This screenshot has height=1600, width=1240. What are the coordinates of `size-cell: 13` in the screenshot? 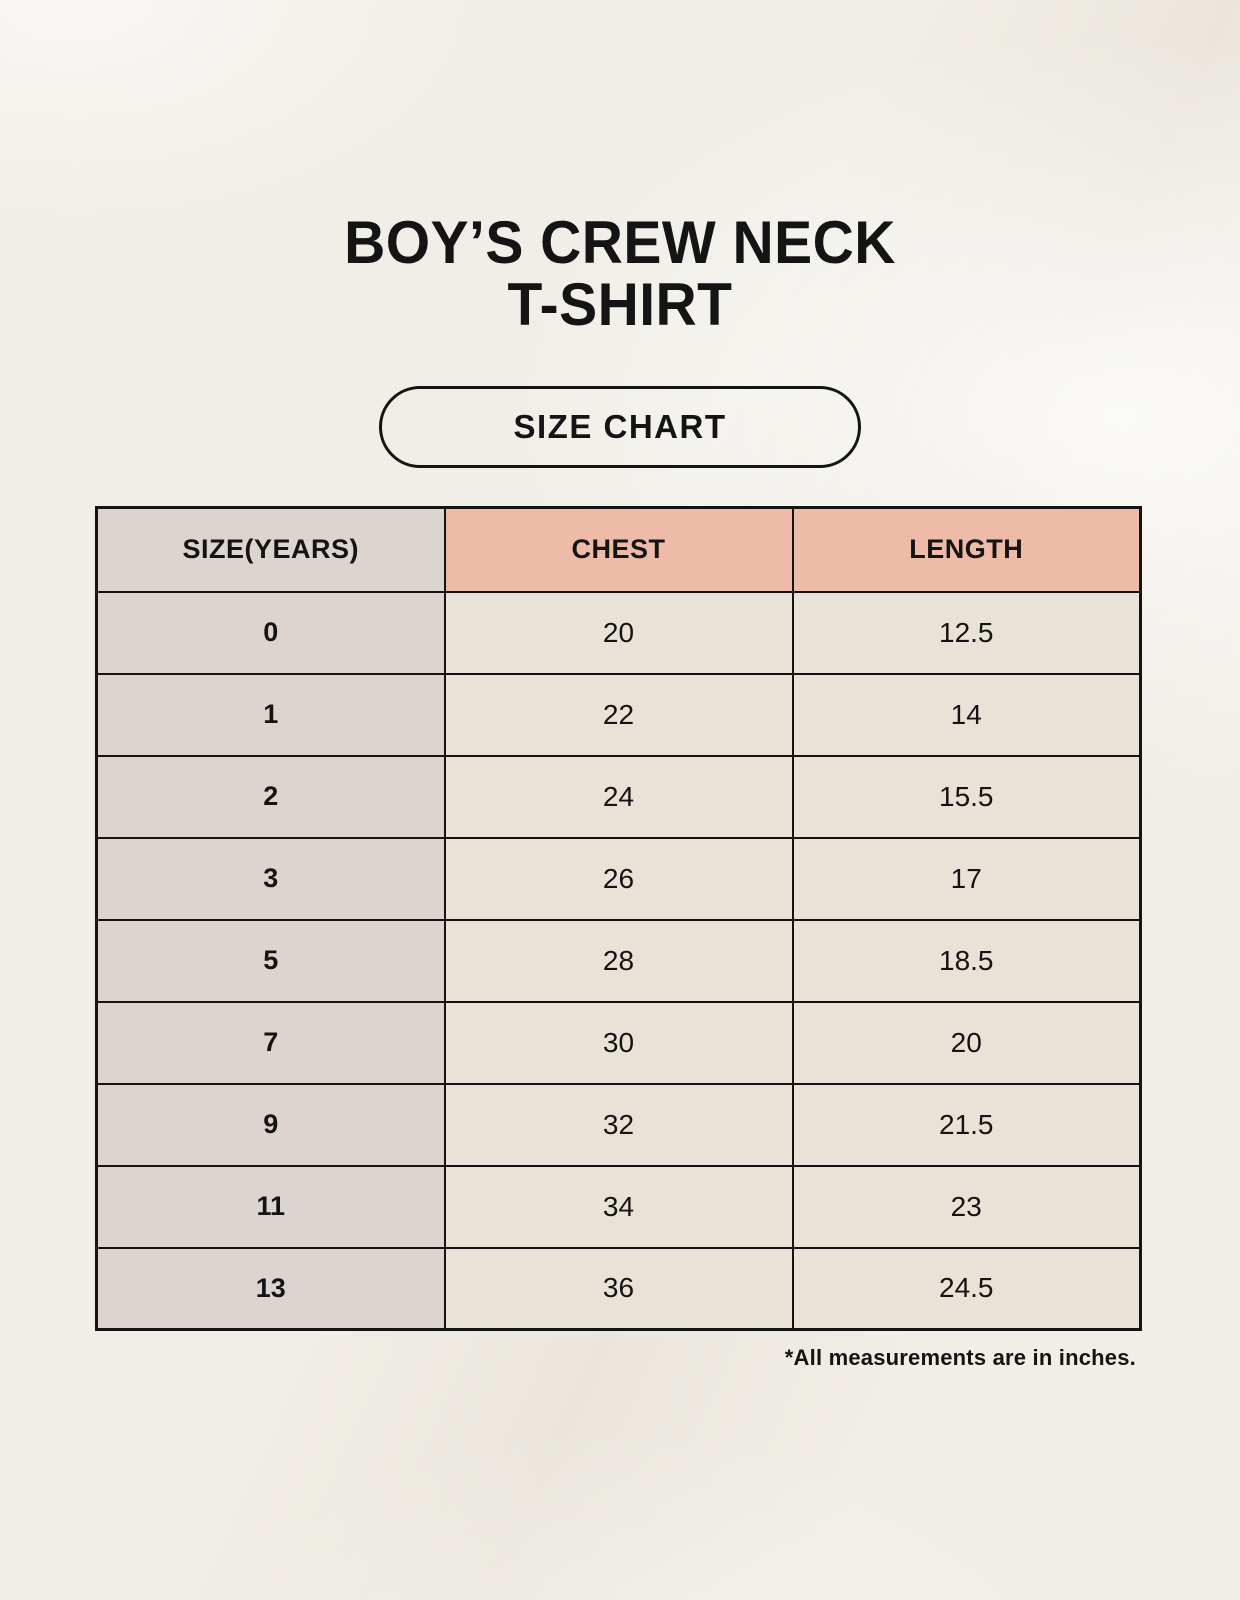 It's located at (270, 1288).